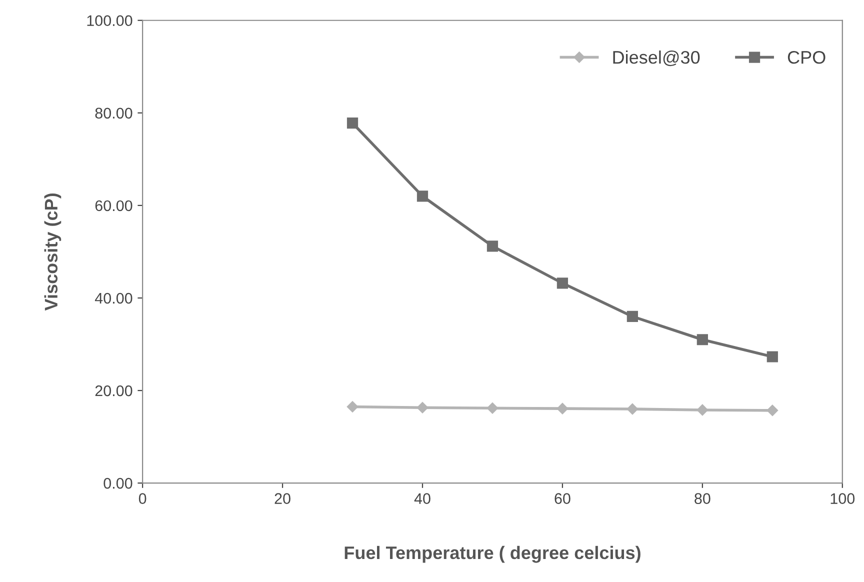 The image size is (864, 582). Describe the element at coordinates (109, 20) in the screenshot. I see `y-tick-label: 100.00` at that location.